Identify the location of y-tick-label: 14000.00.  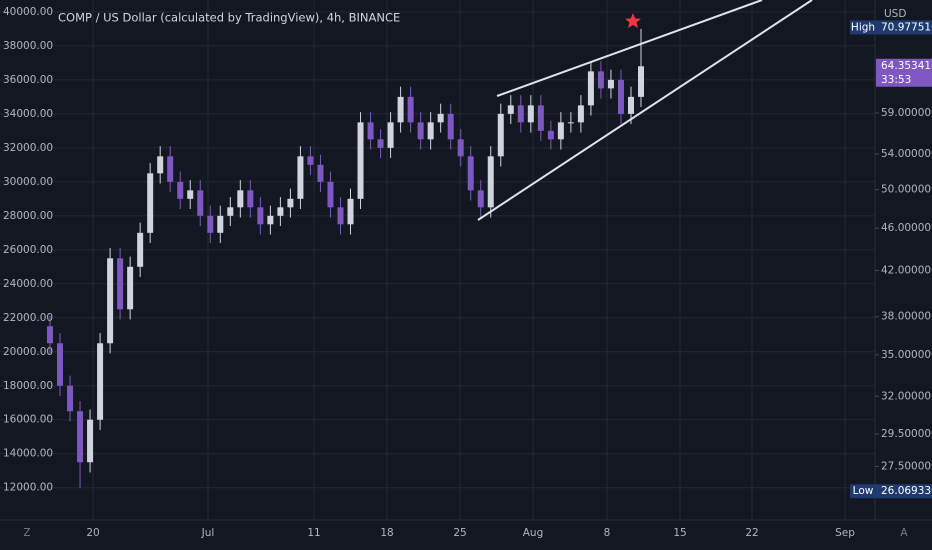
(28, 454).